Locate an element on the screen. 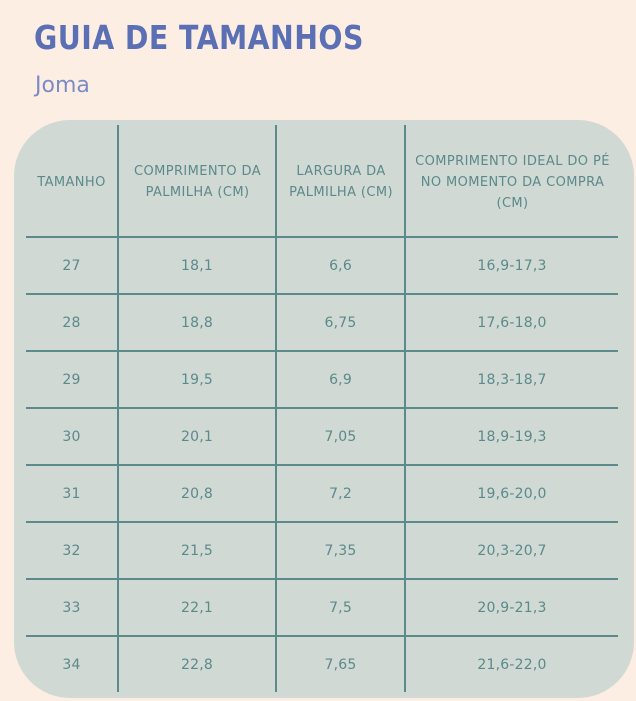 Image resolution: width=636 pixels, height=701 pixels. brand-name: Joma is located at coordinates (62, 85).